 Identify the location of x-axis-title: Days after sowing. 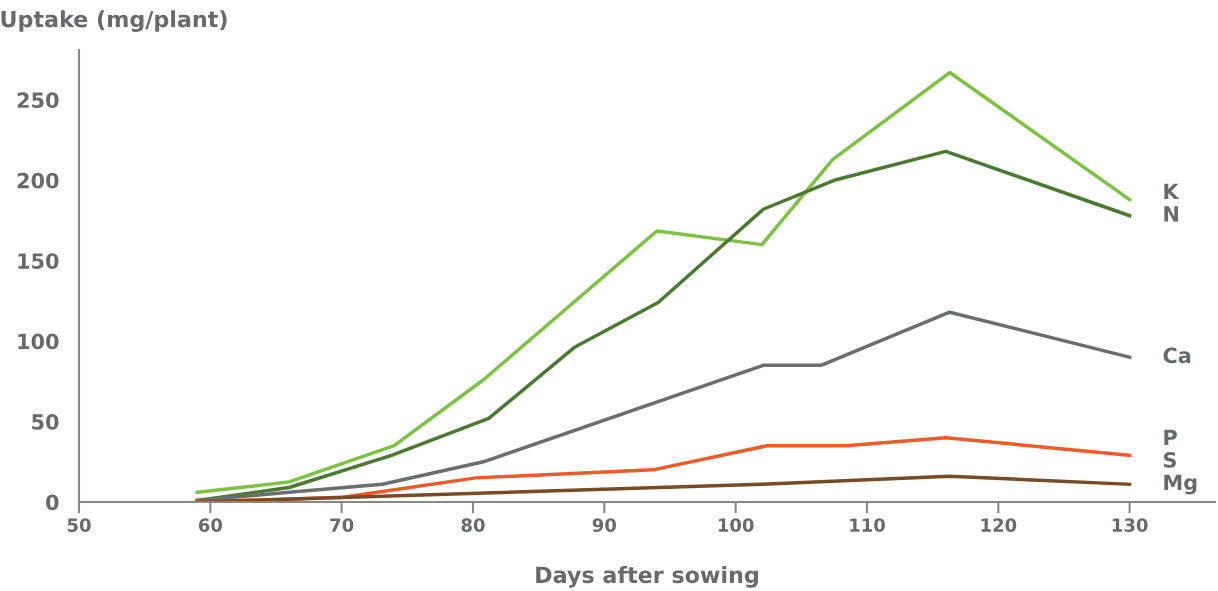
(647, 577).